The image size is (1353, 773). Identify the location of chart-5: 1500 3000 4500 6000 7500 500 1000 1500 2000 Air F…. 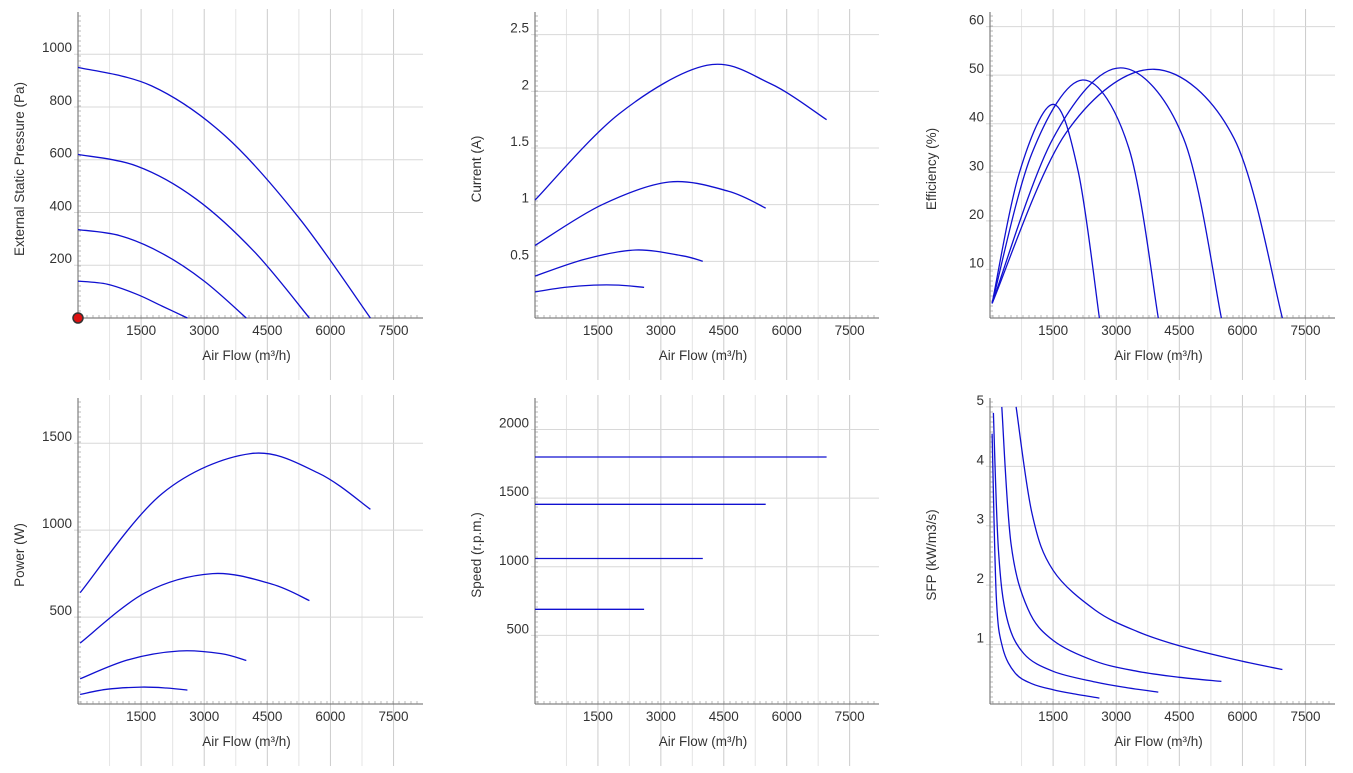
(674, 580).